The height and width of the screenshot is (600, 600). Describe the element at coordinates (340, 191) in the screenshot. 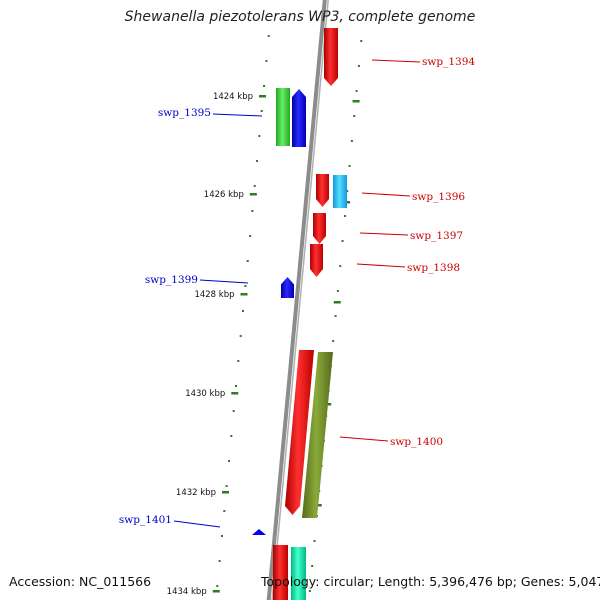

I see `gene-cyan-block` at that location.